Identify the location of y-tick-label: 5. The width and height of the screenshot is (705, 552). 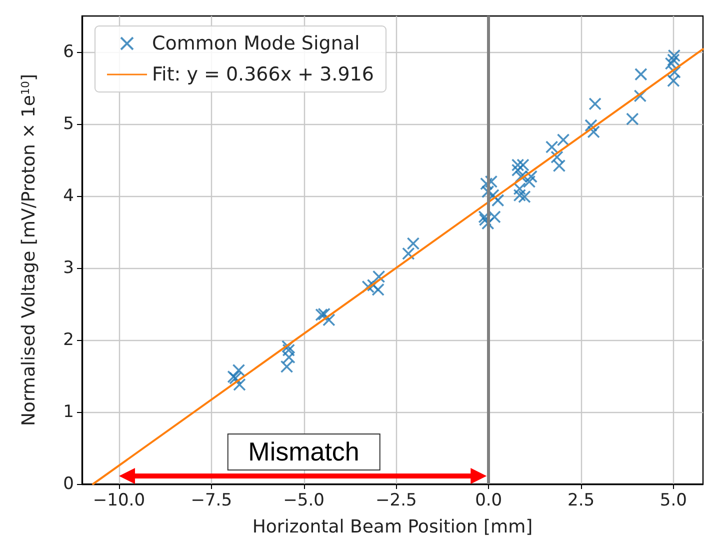
(68, 124).